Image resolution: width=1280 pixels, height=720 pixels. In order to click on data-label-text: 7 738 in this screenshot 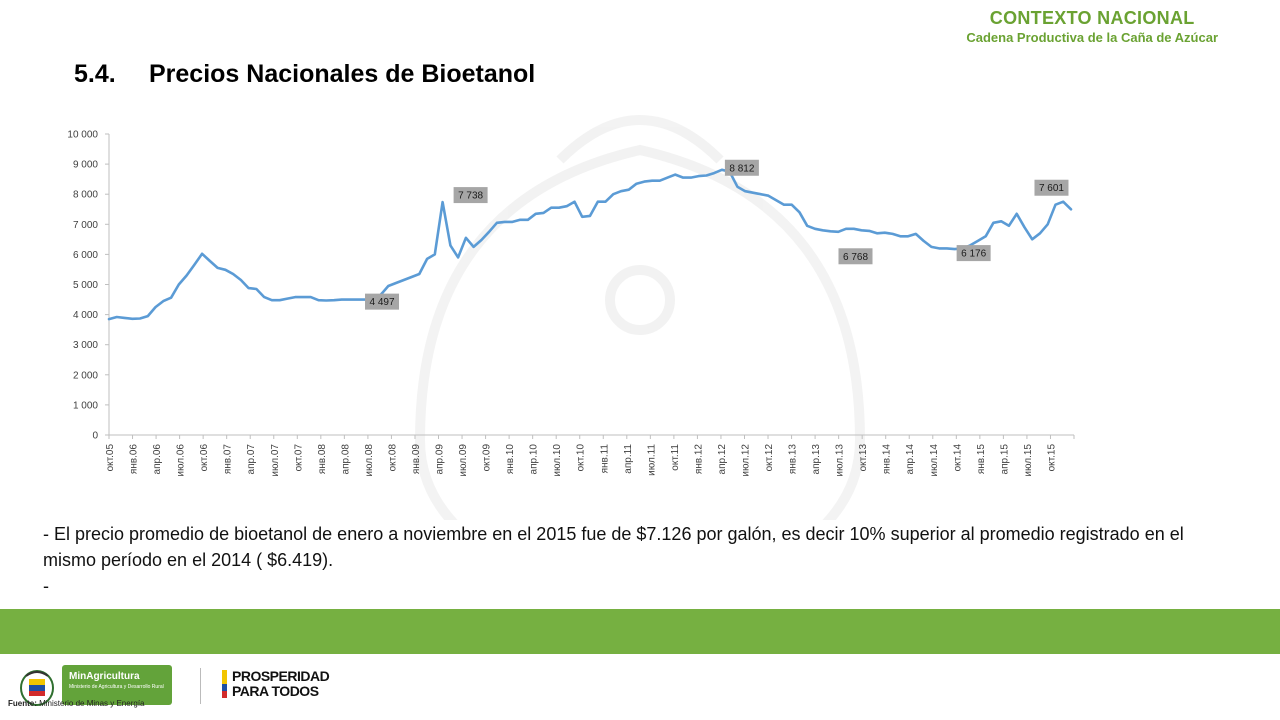, I will do `click(470, 196)`.